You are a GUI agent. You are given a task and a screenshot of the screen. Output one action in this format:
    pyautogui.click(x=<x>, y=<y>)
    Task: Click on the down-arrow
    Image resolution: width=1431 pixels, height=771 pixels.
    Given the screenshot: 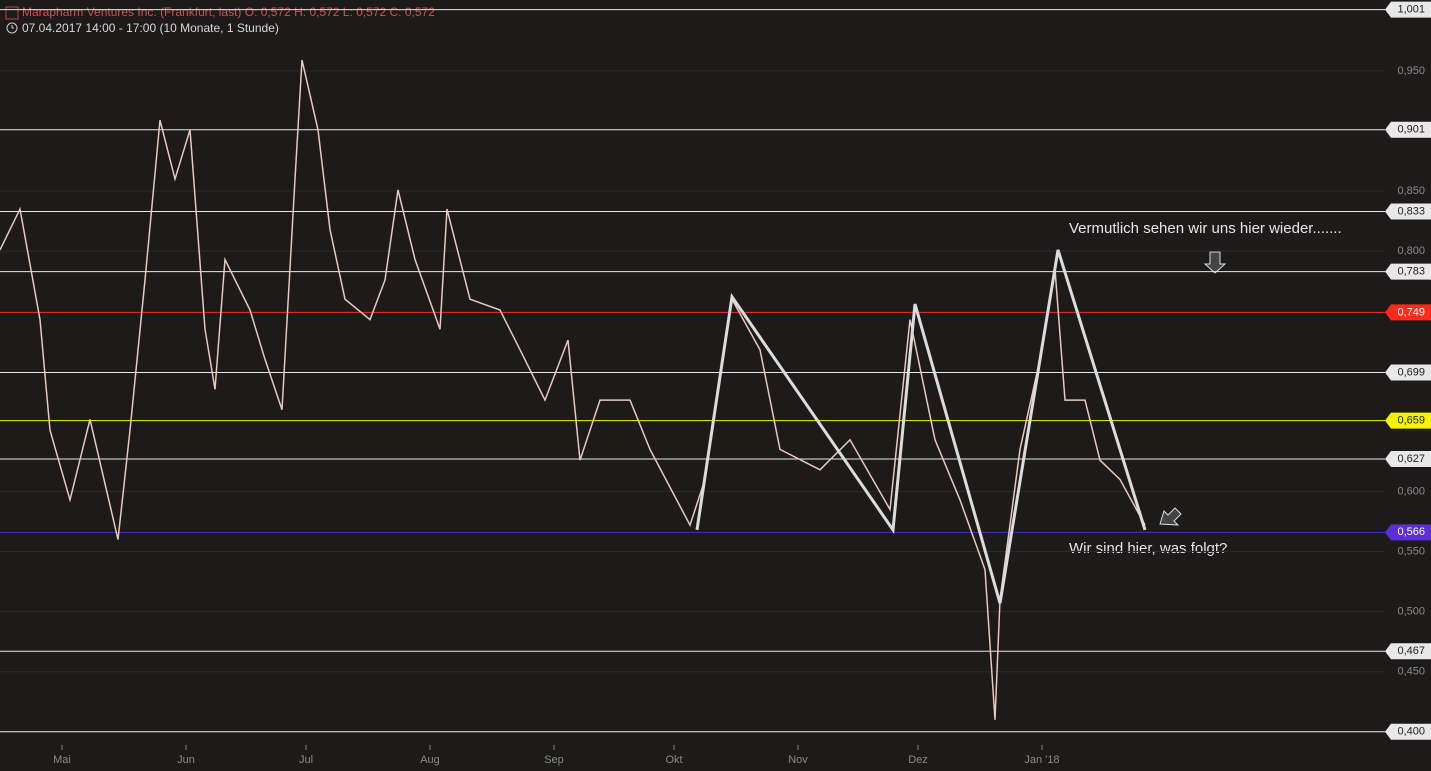 What is the action you would take?
    pyautogui.click(x=1215, y=262)
    